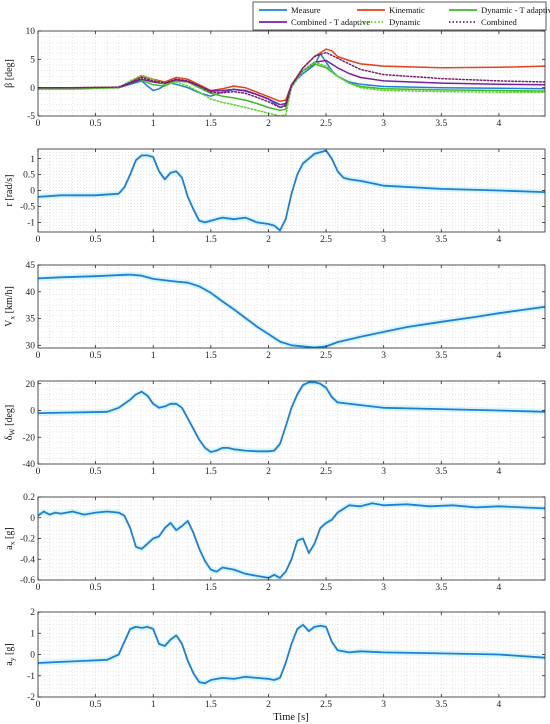  I want to click on y-tick-label: 5, so click(32, 61).